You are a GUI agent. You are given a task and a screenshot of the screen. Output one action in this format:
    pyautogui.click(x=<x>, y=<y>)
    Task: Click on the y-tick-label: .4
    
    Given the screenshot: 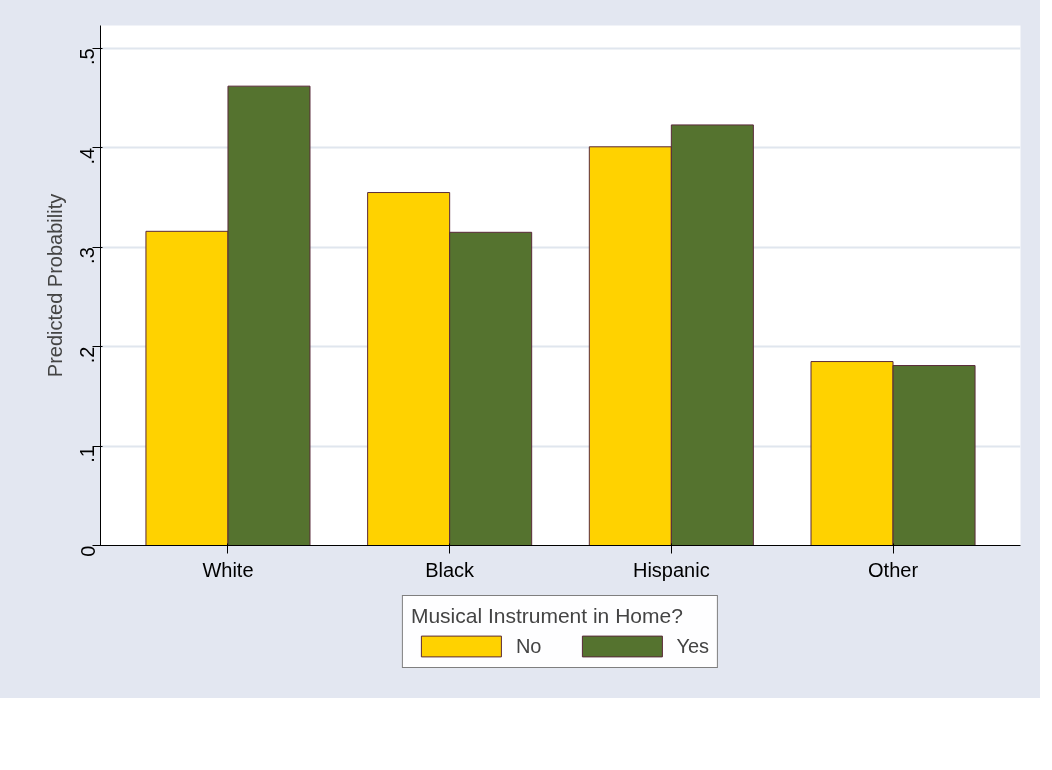 What is the action you would take?
    pyautogui.click(x=87, y=156)
    